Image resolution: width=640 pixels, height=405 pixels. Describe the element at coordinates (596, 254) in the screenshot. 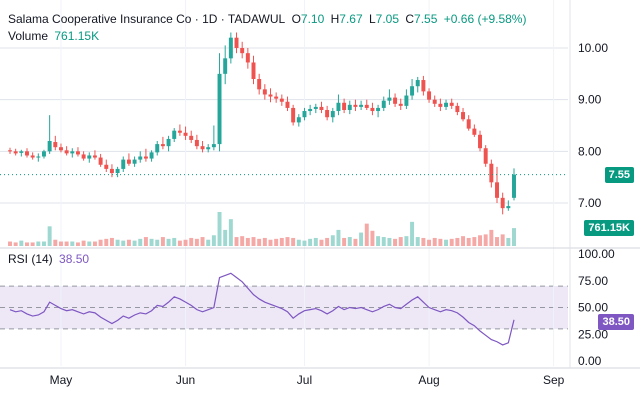

I see `rsi-tick-label: 100.00` at that location.